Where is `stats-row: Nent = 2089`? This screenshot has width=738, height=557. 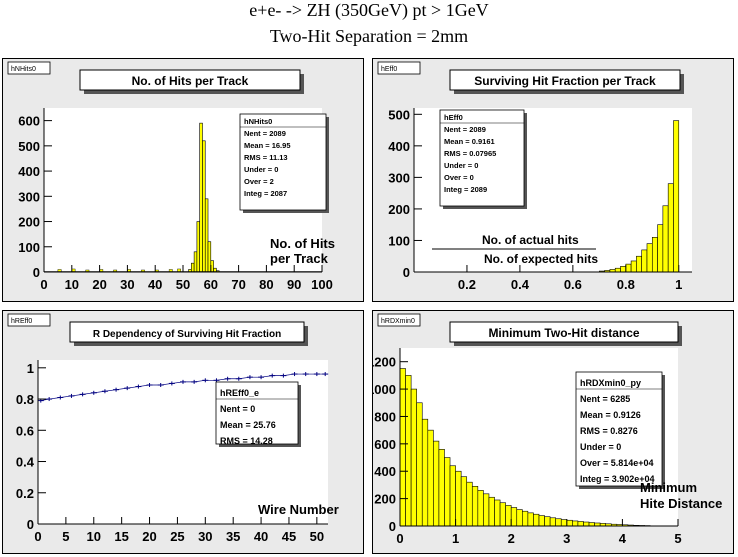 stats-row: Nent = 2089 is located at coordinates (265, 133).